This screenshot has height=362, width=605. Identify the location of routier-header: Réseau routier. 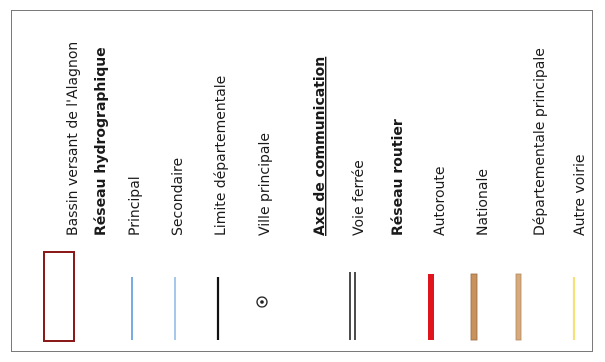
(398, 177).